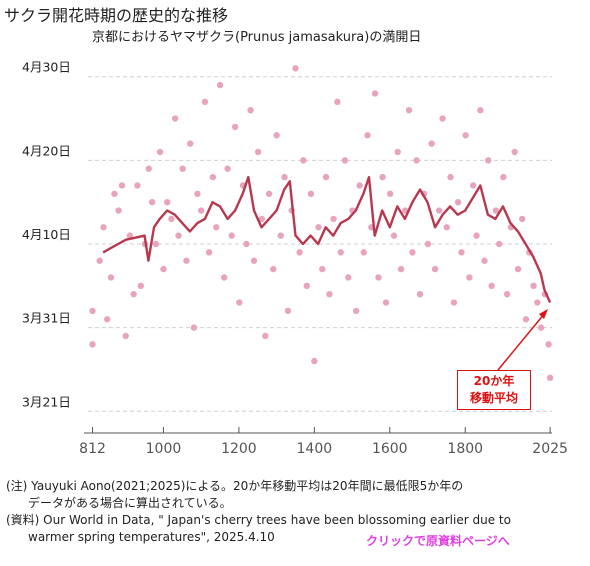 The image size is (590, 566). I want to click on x-tick-label-5: 1800, so click(465, 449).